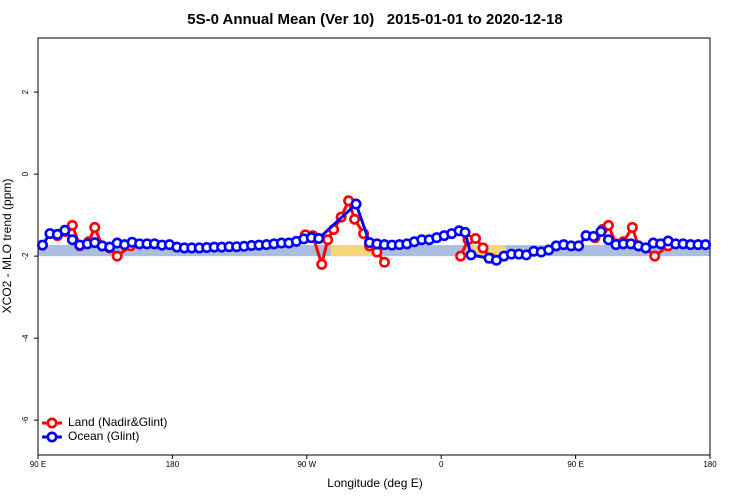 This screenshot has height=500, width=750. I want to click on y-axis-label: XCO2 - MLO trend (ppm), so click(7, 246).